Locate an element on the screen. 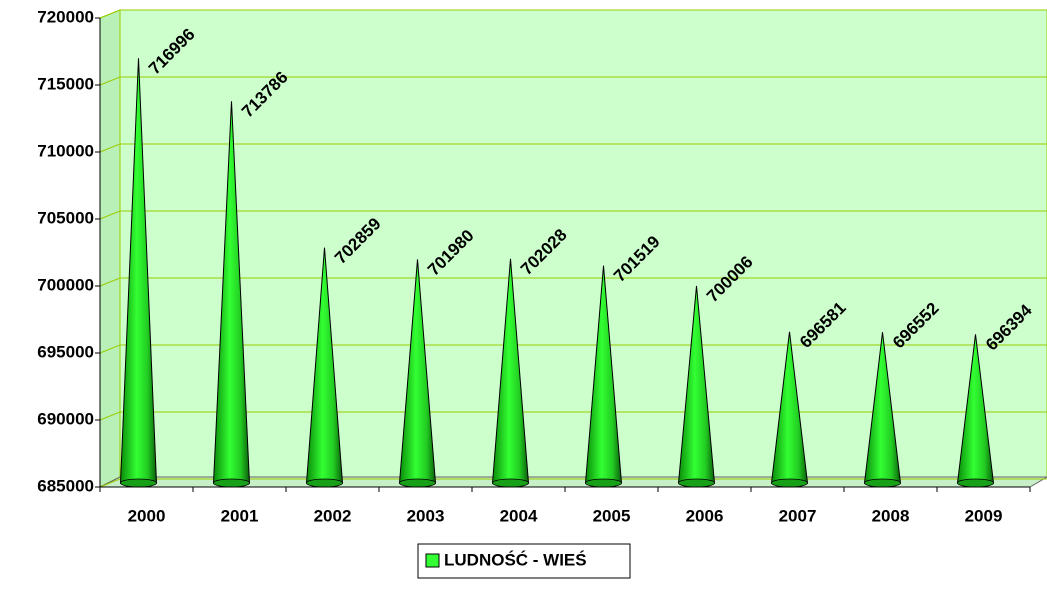 This screenshot has width=1047, height=592. x-tick-label: 2002 is located at coordinates (333, 515).